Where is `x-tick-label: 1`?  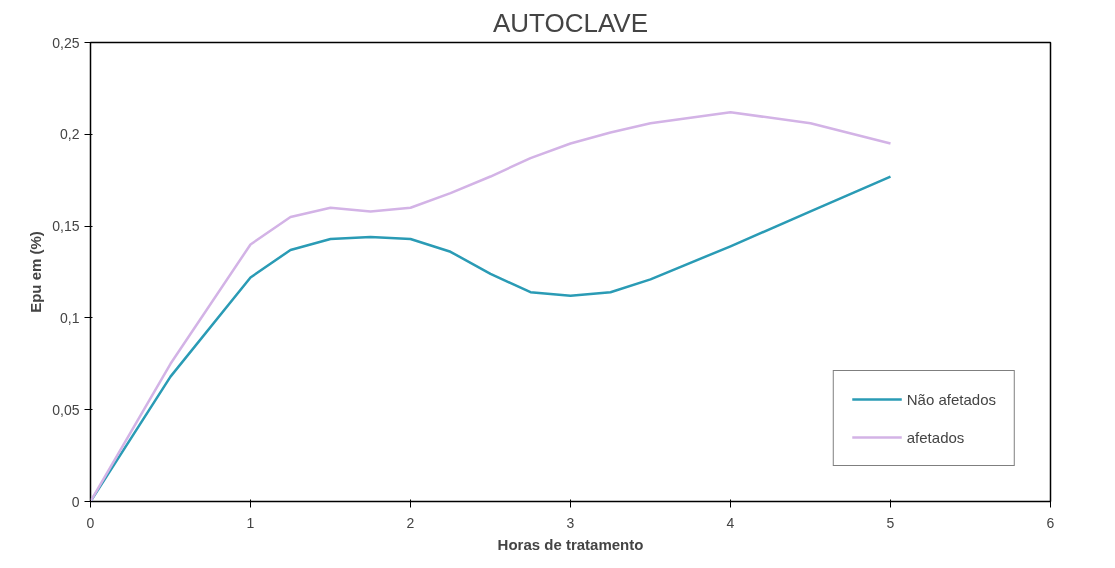 x-tick-label: 1 is located at coordinates (250, 522).